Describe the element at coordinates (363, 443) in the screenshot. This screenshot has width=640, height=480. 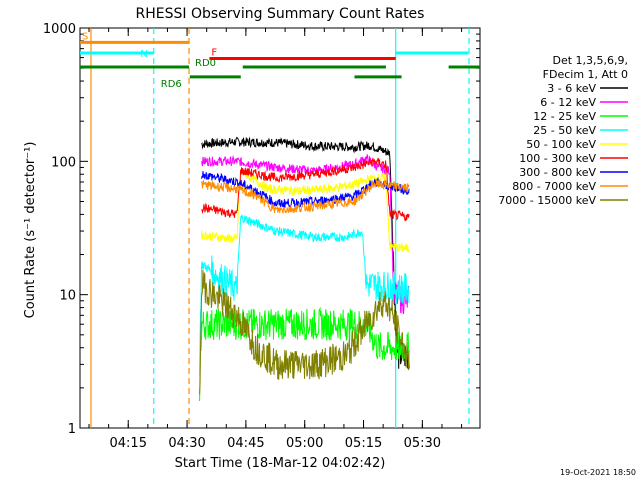
I see `x-tick-label: 05:15` at that location.